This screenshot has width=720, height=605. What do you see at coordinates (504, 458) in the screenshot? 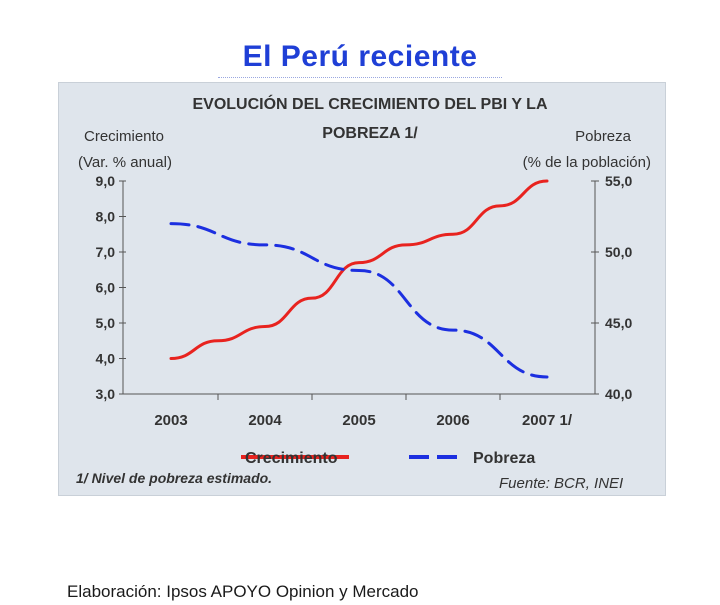
I see `legend-pobreza-label: Pobreza` at bounding box center [504, 458].